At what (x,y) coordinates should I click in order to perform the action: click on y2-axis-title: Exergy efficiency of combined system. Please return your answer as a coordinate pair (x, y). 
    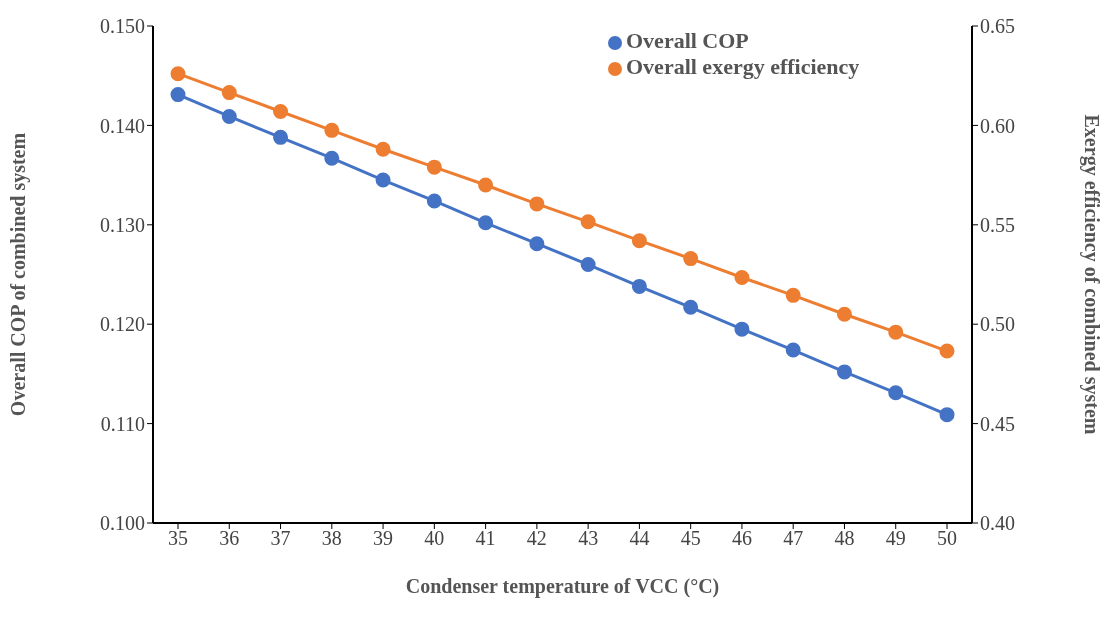
    Looking at the image, I should click on (1091, 274).